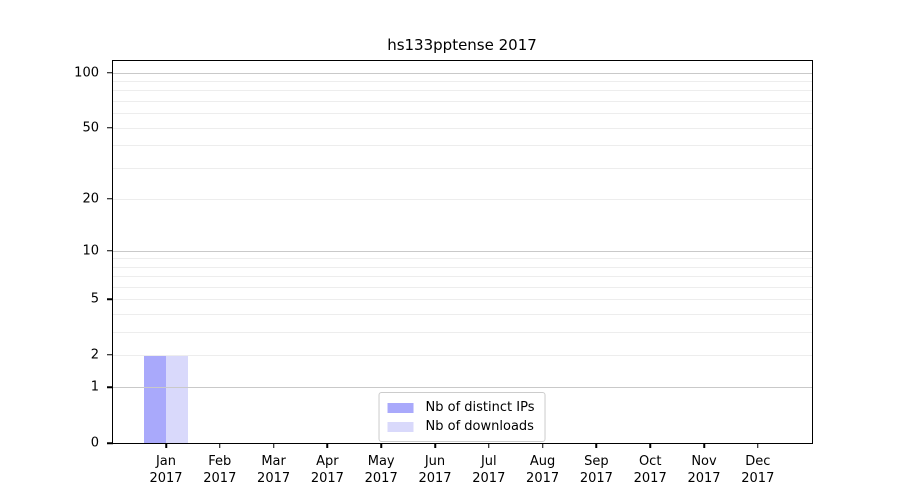 This screenshot has height=500, width=900. What do you see at coordinates (56, 255) in the screenshot?
I see `y-axis: 0 1 2 5 10 20 50 100` at bounding box center [56, 255].